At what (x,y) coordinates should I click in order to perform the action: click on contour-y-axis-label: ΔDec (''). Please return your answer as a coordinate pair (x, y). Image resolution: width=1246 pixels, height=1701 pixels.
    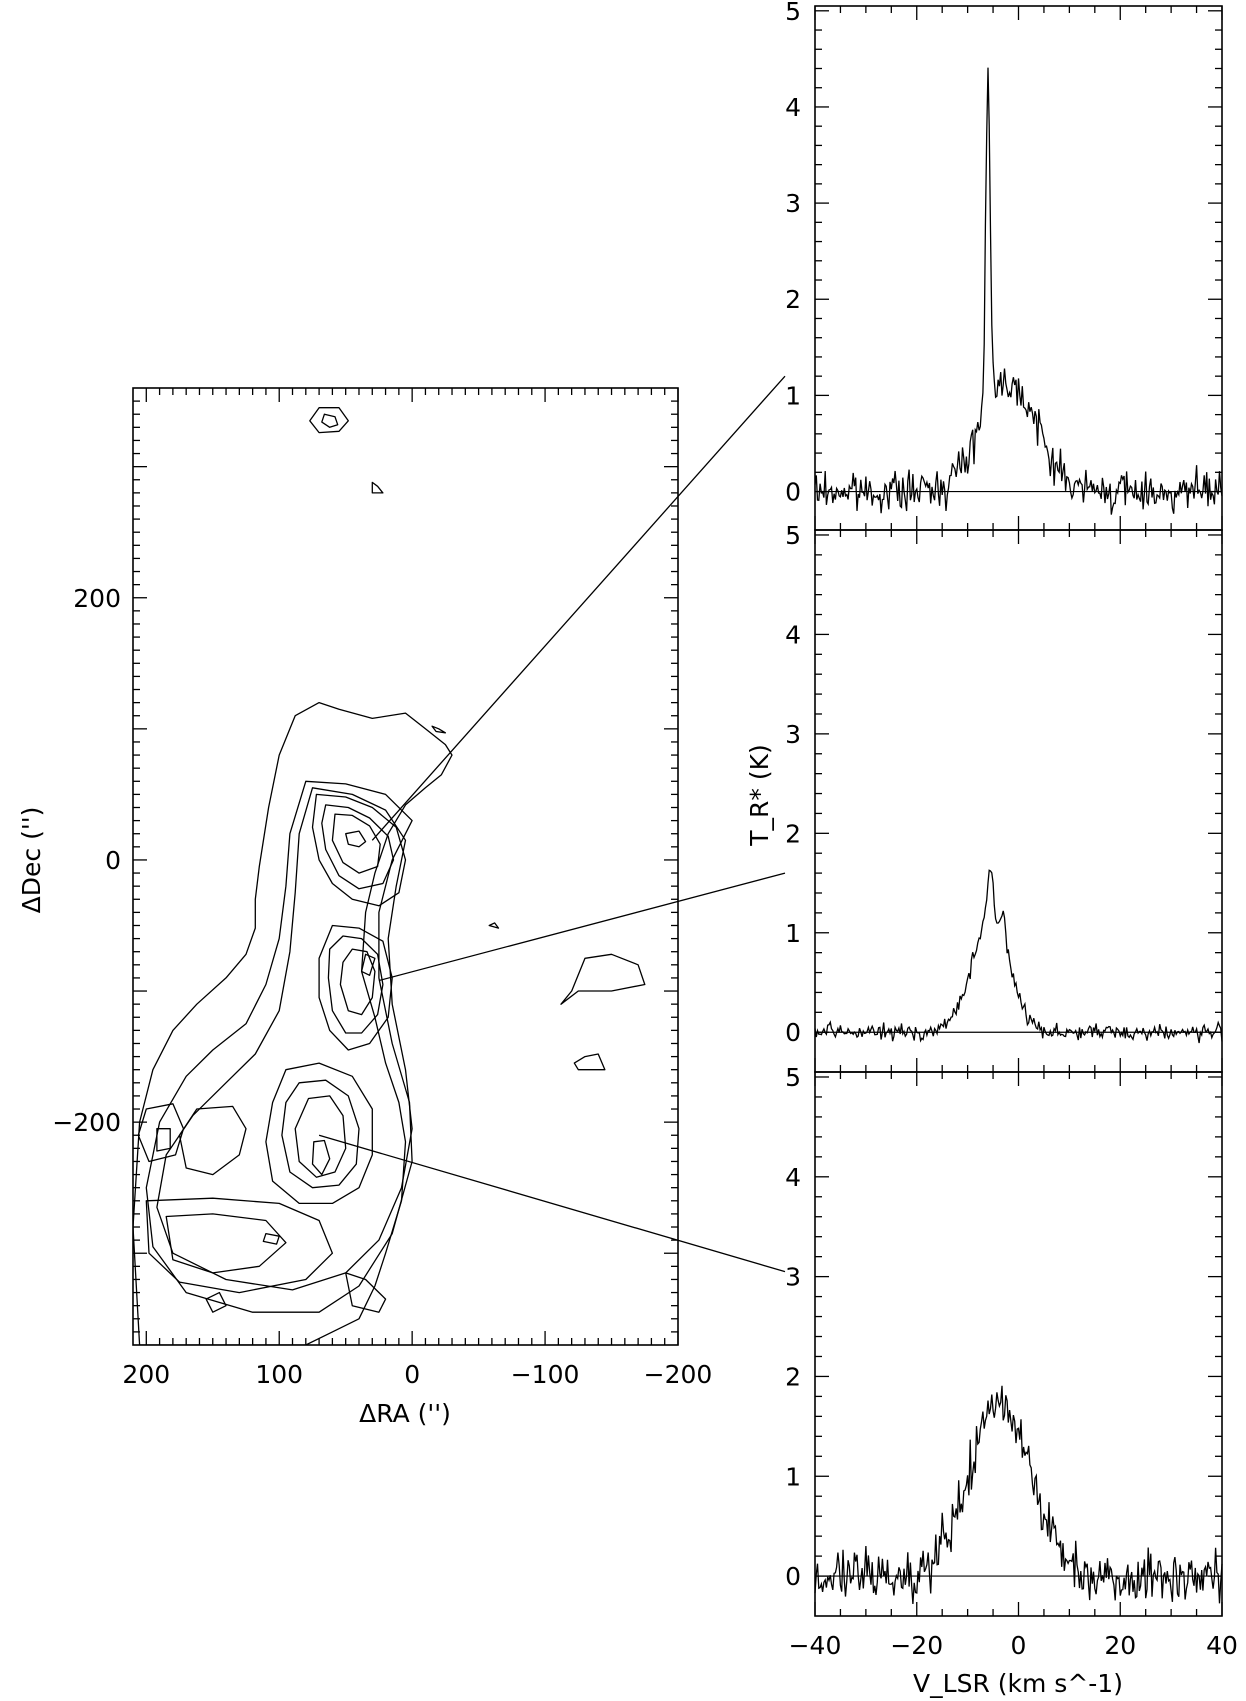
    Looking at the image, I should click on (31, 860).